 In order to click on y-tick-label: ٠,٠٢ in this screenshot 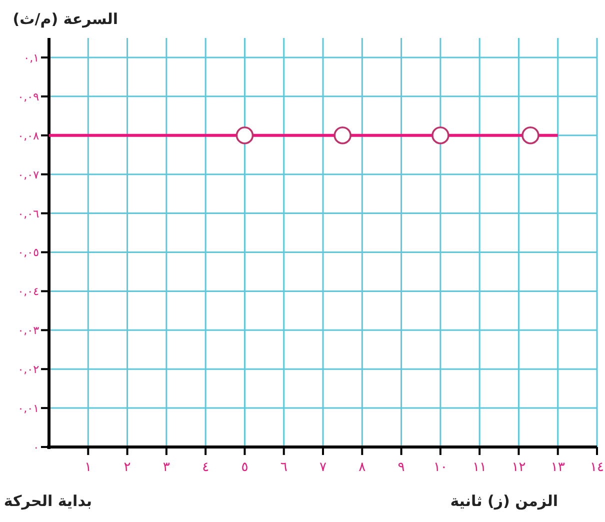, I will do `click(29, 369)`.